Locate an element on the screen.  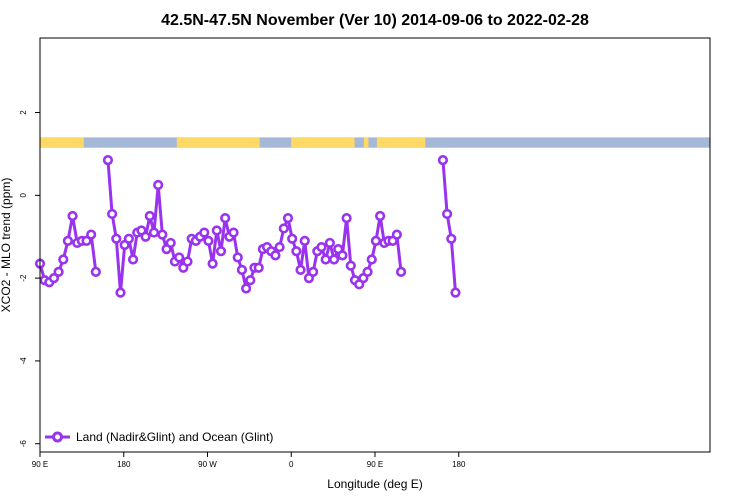
ocean-band is located at coordinates (375, 142).